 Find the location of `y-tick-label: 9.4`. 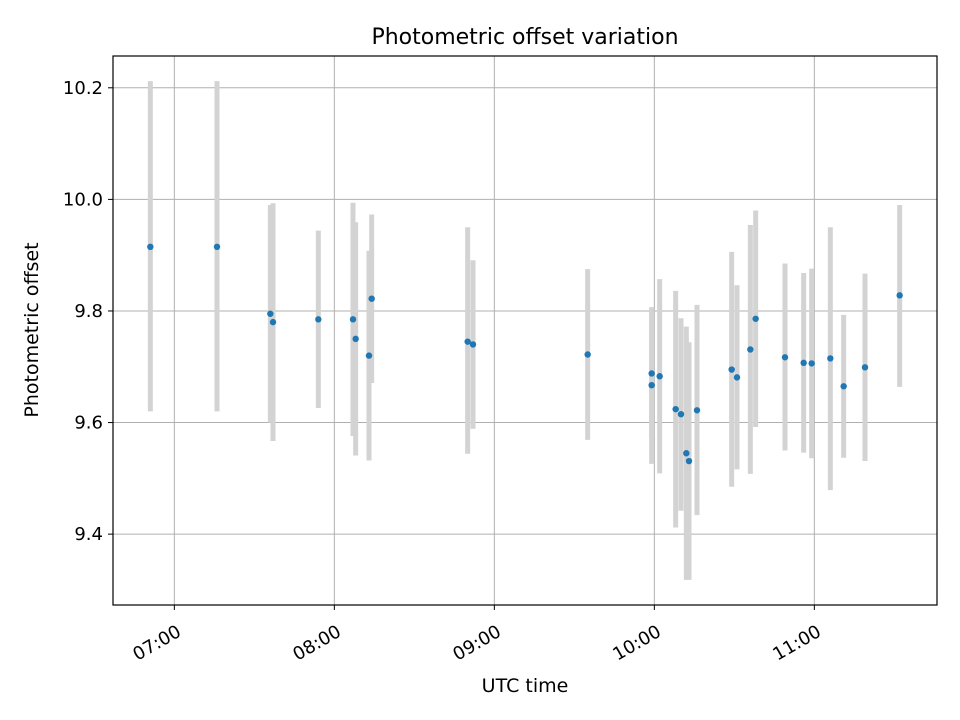

y-tick-label: 9.4 is located at coordinates (88, 534).